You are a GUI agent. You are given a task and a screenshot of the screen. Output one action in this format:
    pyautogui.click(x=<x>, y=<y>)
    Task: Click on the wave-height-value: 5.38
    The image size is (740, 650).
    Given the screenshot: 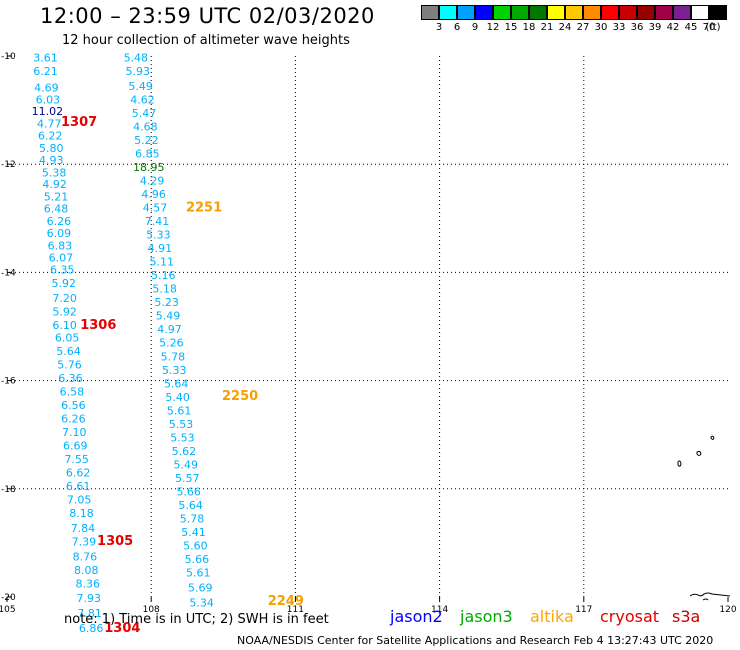 What is the action you would take?
    pyautogui.click(x=54, y=172)
    